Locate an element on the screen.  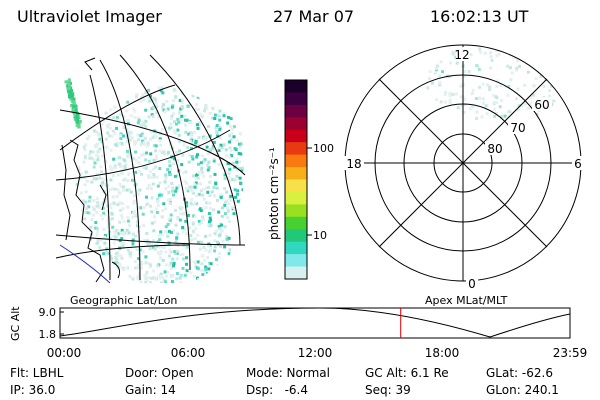
dsp-field: Dsp: -6.4 is located at coordinates (277, 390).